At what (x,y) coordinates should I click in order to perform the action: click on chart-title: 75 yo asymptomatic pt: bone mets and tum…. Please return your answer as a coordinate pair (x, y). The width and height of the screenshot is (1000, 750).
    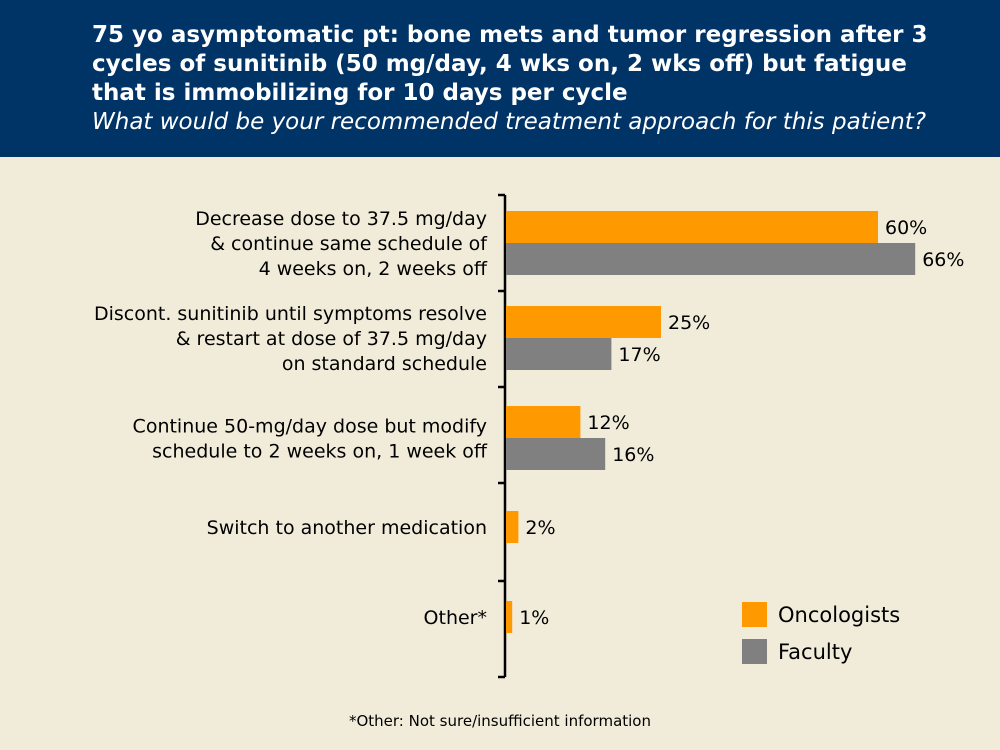
    Looking at the image, I should click on (532, 79).